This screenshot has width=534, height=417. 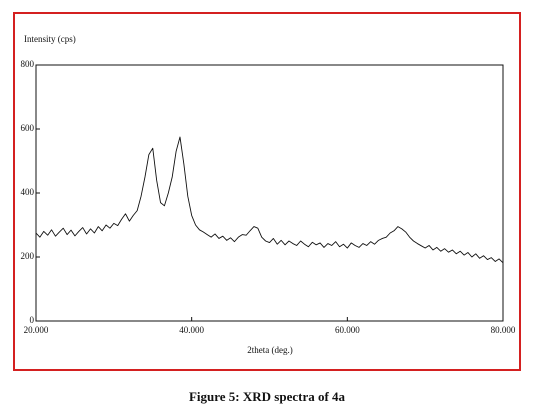 What do you see at coordinates (269, 350) in the screenshot?
I see `x-axis-title: 2theta (deg.)` at bounding box center [269, 350].